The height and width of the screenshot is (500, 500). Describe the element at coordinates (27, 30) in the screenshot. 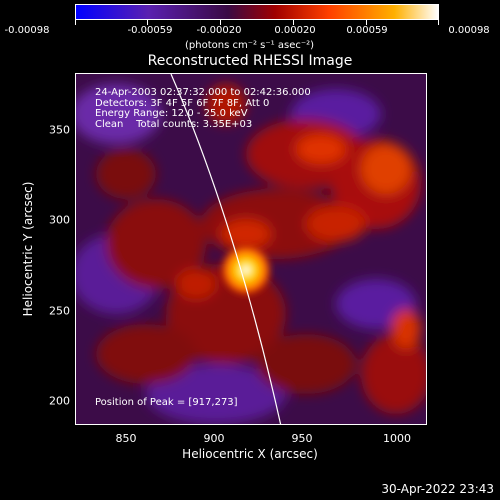

I see `colorbar-tick-label: -0.00098` at that location.